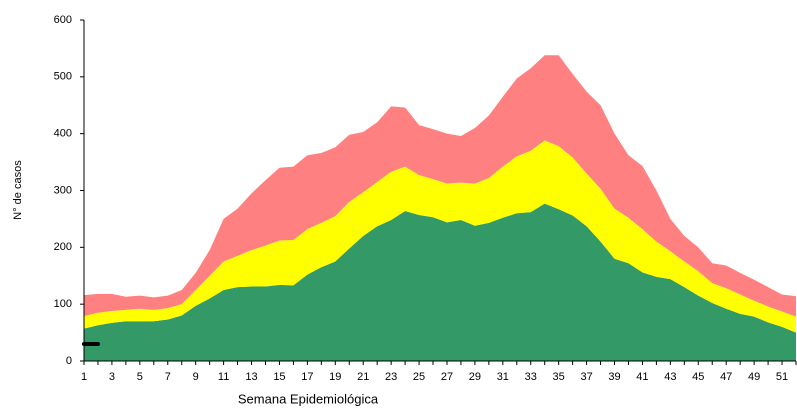 This screenshot has width=797, height=409. What do you see at coordinates (63, 134) in the screenshot?
I see `y-tick-label: 400` at bounding box center [63, 134].